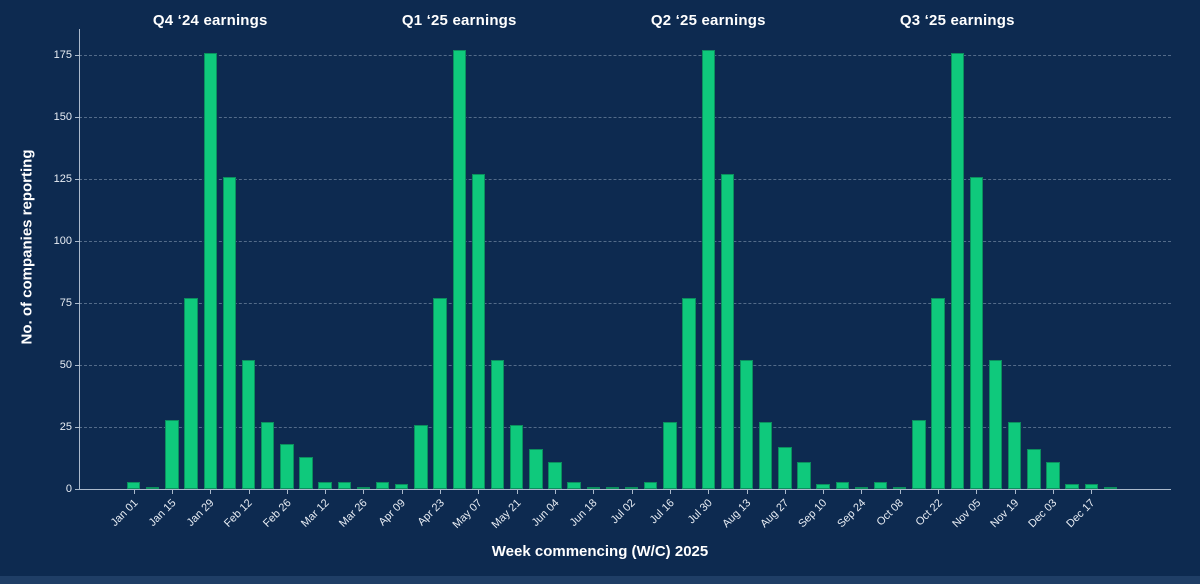  I want to click on y-tick-label: 100, so click(62, 241).